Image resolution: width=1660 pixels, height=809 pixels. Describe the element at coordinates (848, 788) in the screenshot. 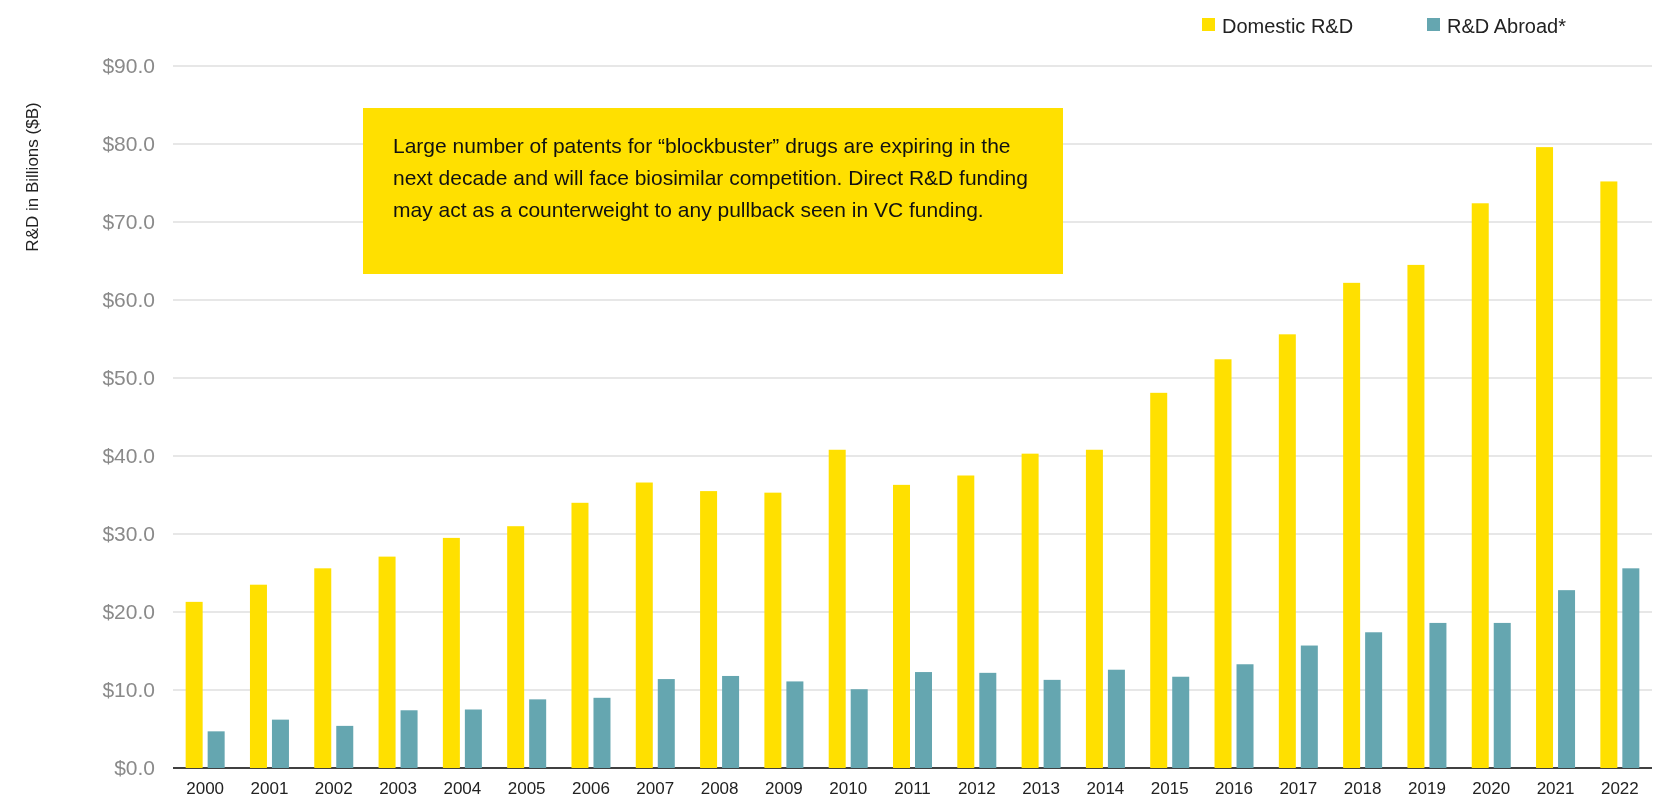

I see `x-tick-label: 2010` at that location.